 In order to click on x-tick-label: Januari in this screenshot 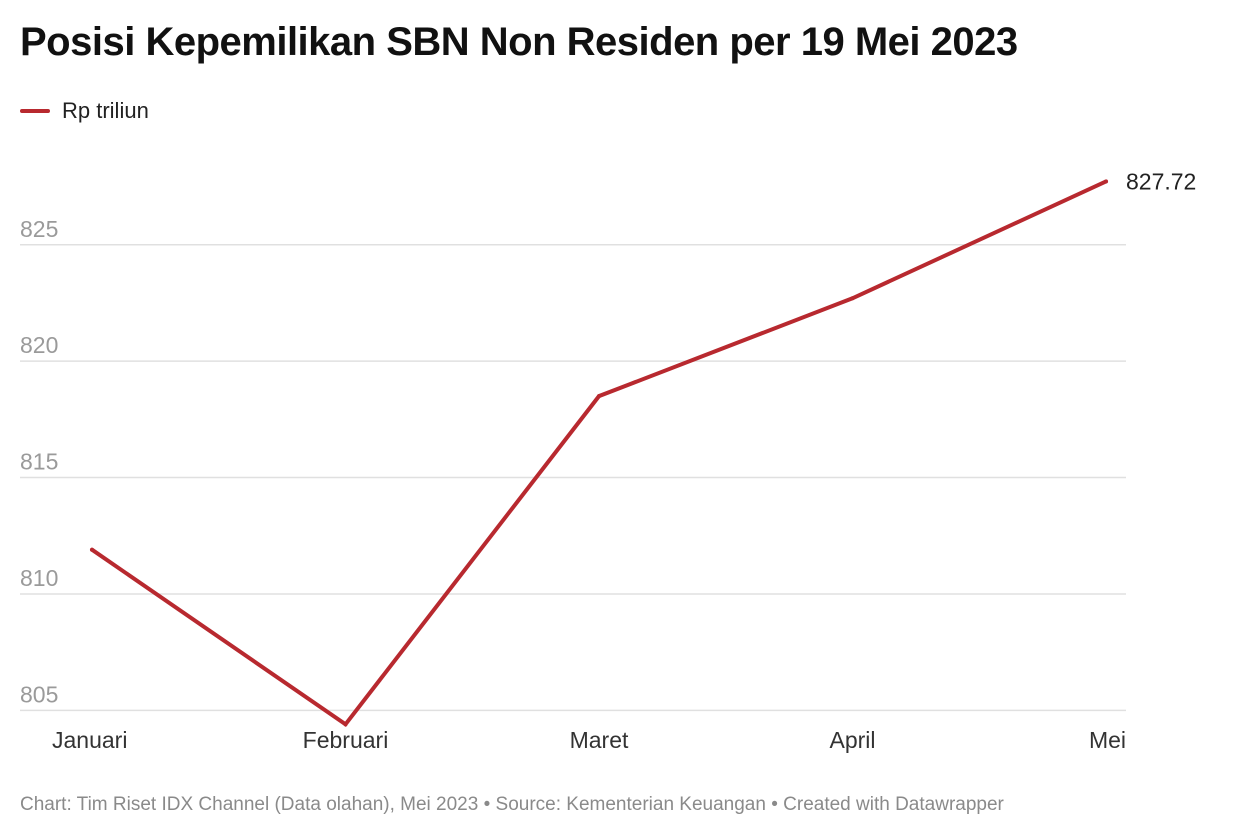, I will do `click(89, 740)`.